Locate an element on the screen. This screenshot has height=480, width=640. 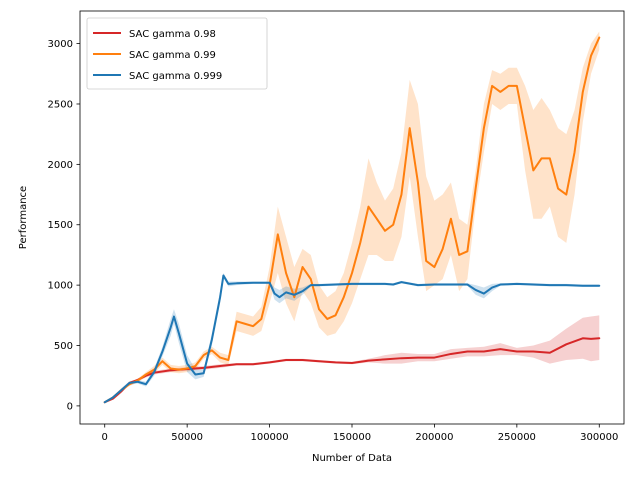
y-tick-label: 2000 is located at coordinates (60, 165).